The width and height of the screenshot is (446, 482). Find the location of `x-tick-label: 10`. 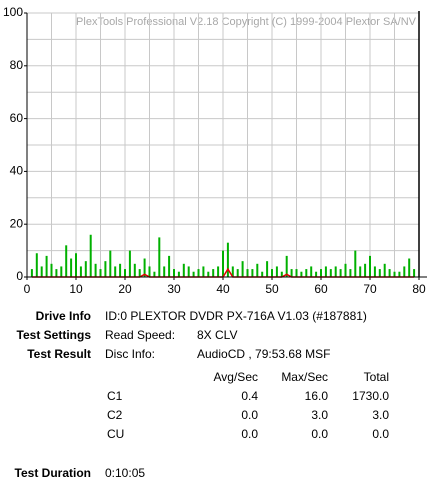

x-tick-label: 10 is located at coordinates (76, 289).